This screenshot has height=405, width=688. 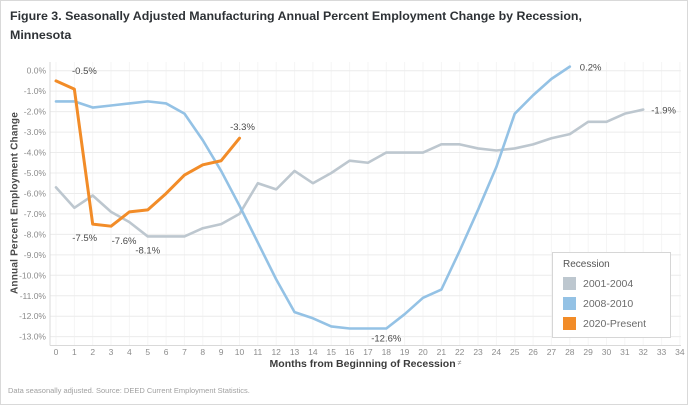 I want to click on svg-text: -10.0%, so click(x=32, y=275).